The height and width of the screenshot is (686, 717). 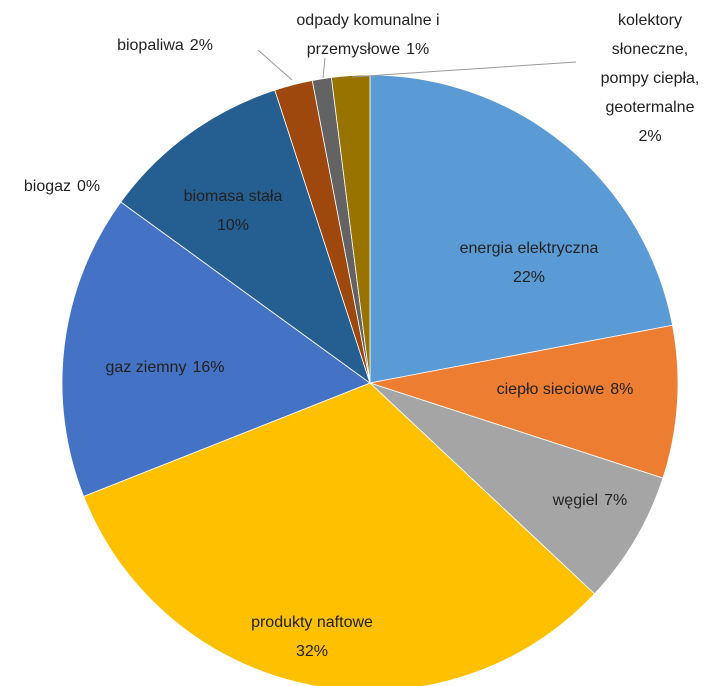 I want to click on category-label: odpady komunalne i przemysłowe, so click(x=368, y=35).